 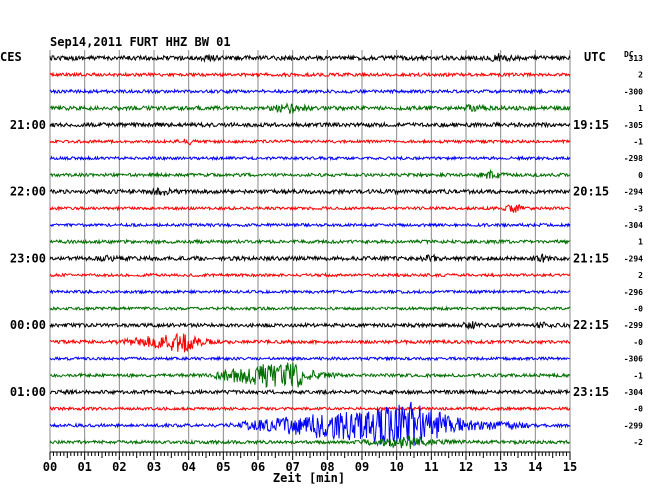 I want to click on right-time-label: 19:15, so click(x=591, y=125).